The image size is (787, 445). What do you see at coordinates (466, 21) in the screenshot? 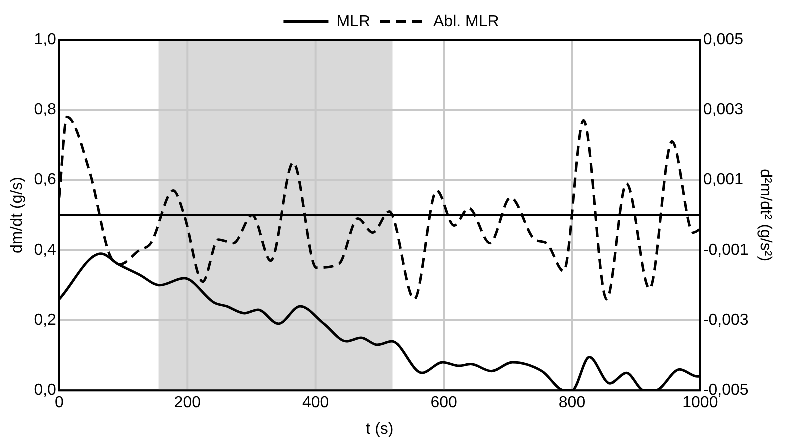
I see `legend-label: Abl. MLR` at bounding box center [466, 21].